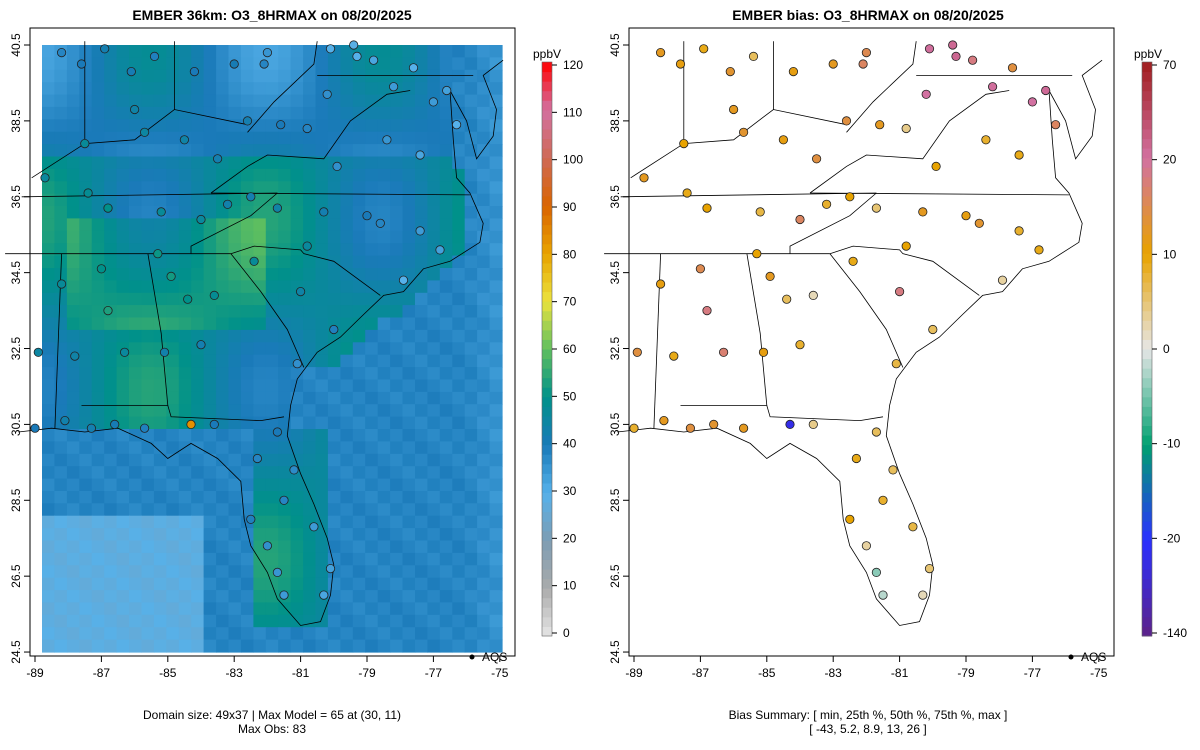 This screenshot has height=750, width=1200. What do you see at coordinates (701, 673) in the screenshot?
I see `lon-tick-label: -87` at bounding box center [701, 673].